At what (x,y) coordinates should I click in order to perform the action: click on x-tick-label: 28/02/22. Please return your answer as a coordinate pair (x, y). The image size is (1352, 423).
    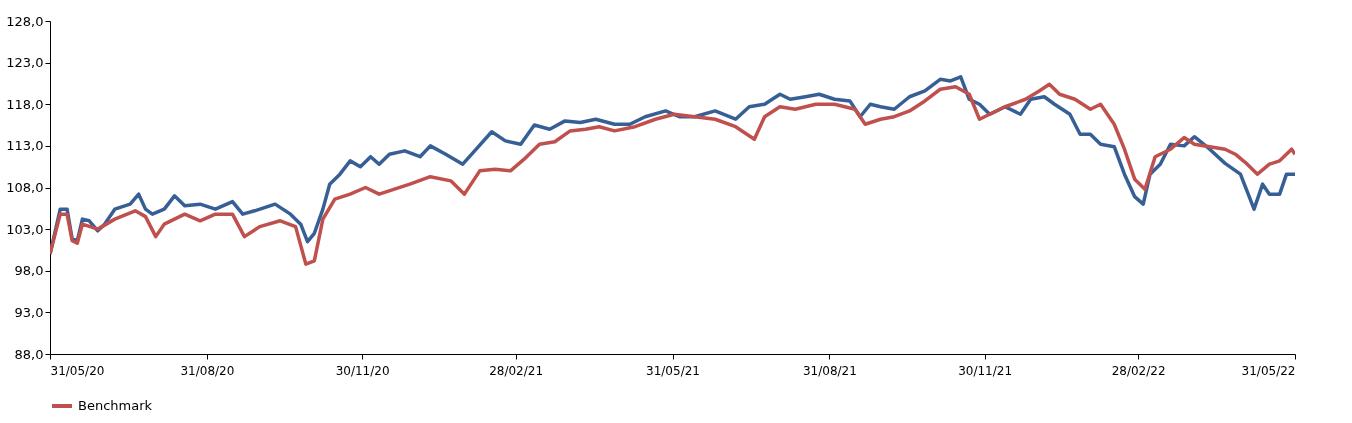
    Looking at the image, I should click on (1138, 370).